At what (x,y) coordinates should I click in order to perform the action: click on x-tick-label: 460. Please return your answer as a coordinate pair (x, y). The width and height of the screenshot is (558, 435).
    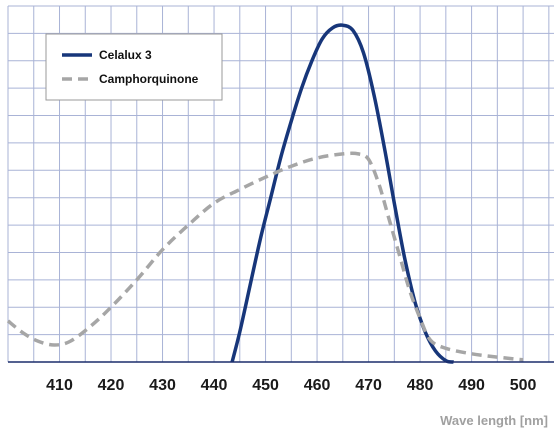
    Looking at the image, I should click on (317, 385).